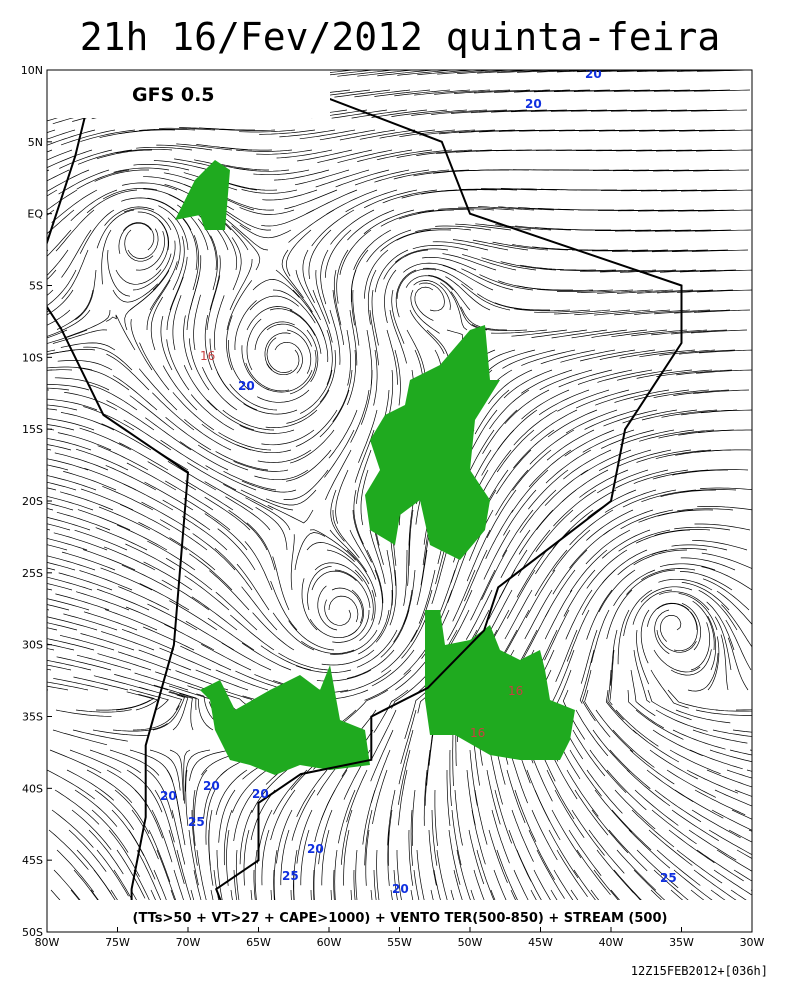 The image size is (800, 1000). Describe the element at coordinates (400, 37) in the screenshot. I see `title: 21h 16/Fev/2012 quinta-feira` at that location.